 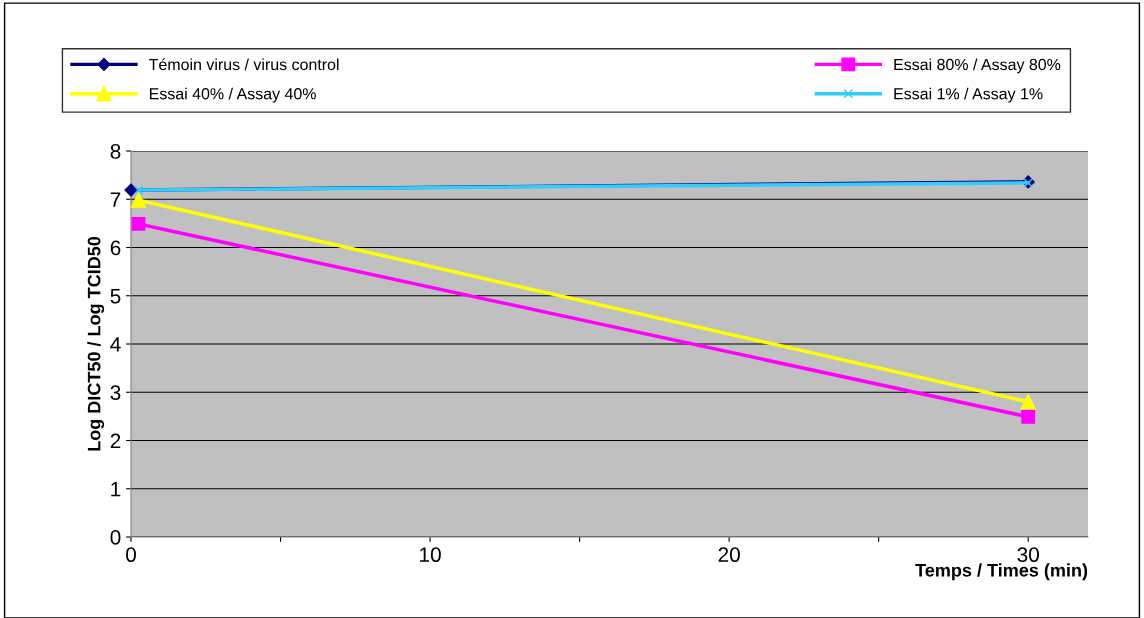 I want to click on legend-label: Témoin virus / virus control, so click(x=244, y=64).